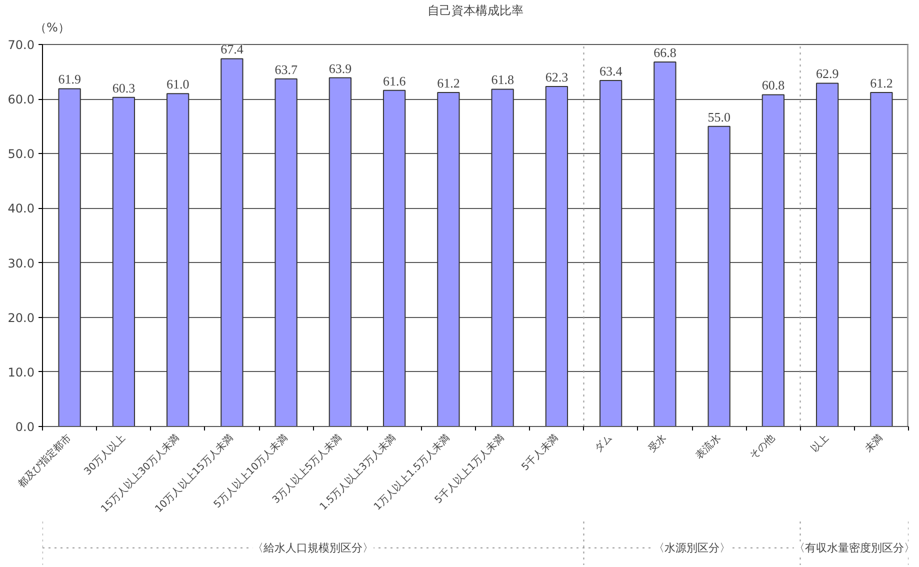 The width and height of the screenshot is (919, 567). What do you see at coordinates (124, 88) in the screenshot?
I see `data-label: 60.3` at bounding box center [124, 88].